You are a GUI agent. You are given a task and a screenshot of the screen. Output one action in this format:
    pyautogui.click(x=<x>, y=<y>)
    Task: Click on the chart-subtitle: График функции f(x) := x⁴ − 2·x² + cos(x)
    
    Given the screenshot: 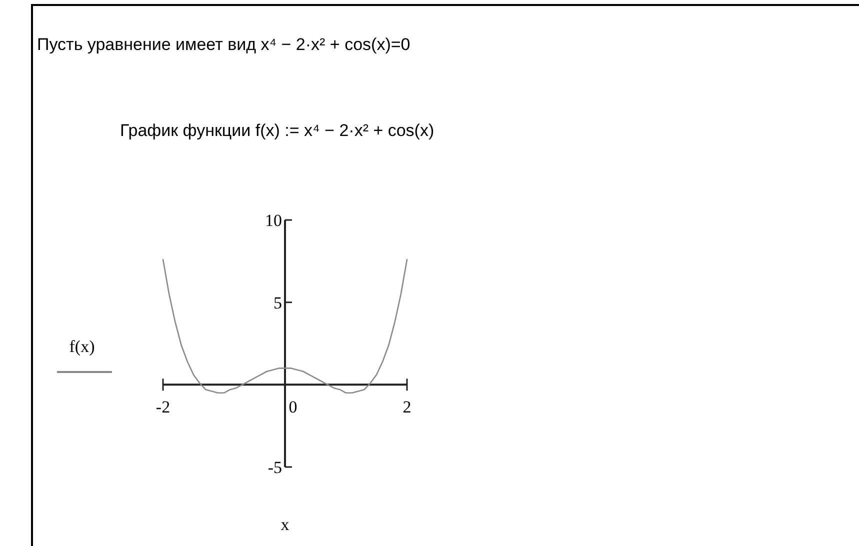 What is the action you would take?
    pyautogui.click(x=277, y=130)
    